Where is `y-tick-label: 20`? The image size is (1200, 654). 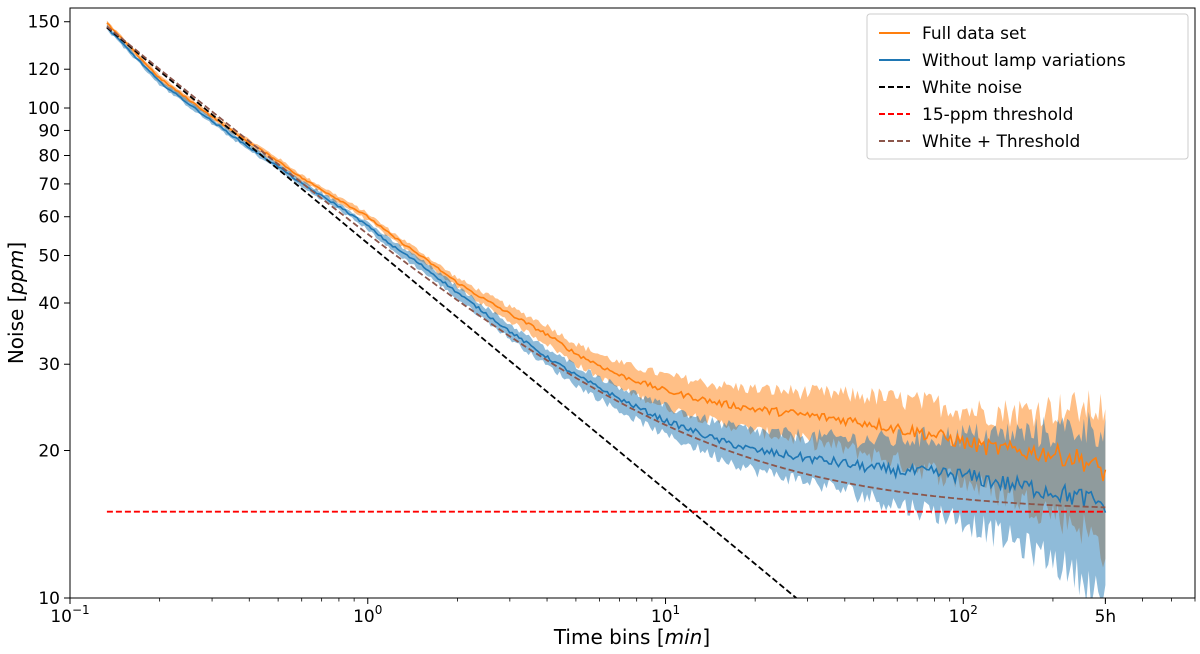
y-tick-label: 20 is located at coordinates (49, 452).